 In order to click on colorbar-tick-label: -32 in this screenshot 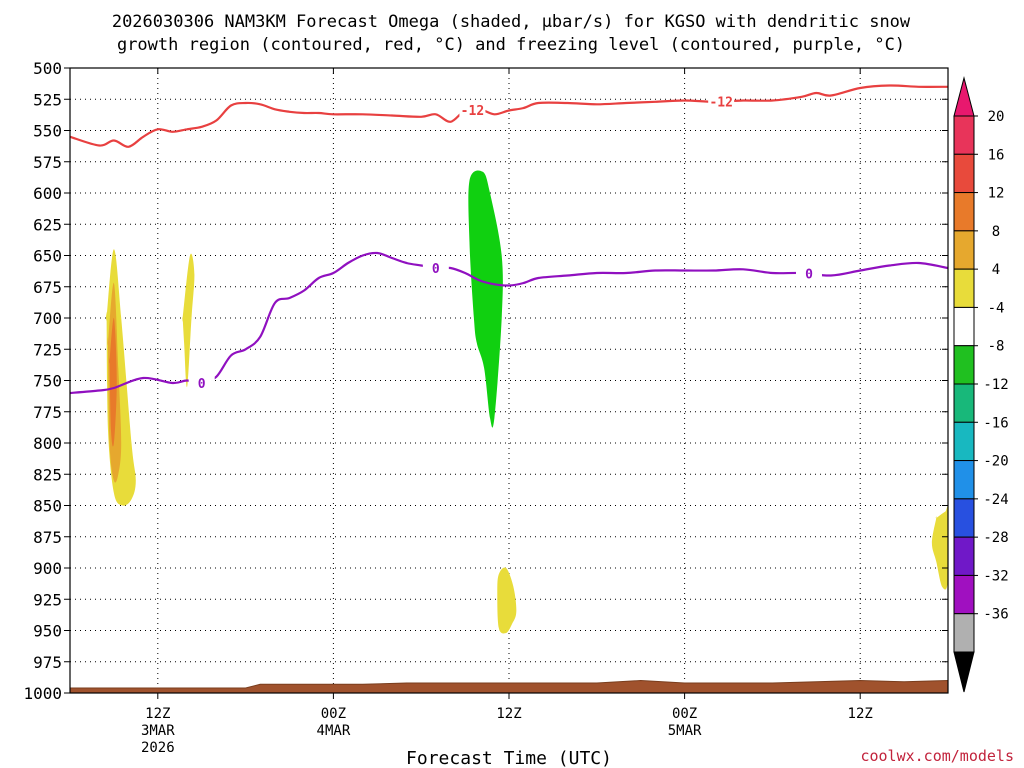, I will do `click(995, 576)`.